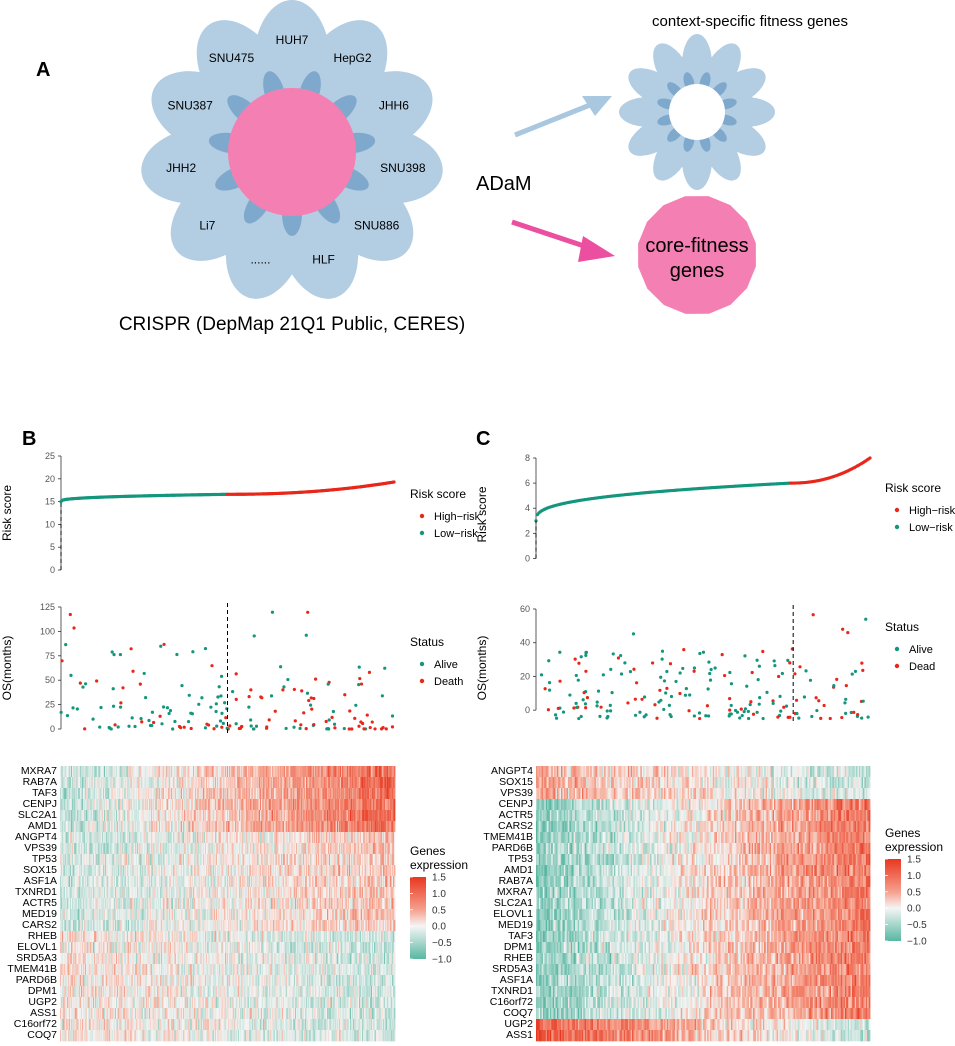 The height and width of the screenshot is (1046, 955). Describe the element at coordinates (292, 324) in the screenshot. I see `crispr-caption: CRISPR (DepMap 21Q1 Public, CERES)` at that location.